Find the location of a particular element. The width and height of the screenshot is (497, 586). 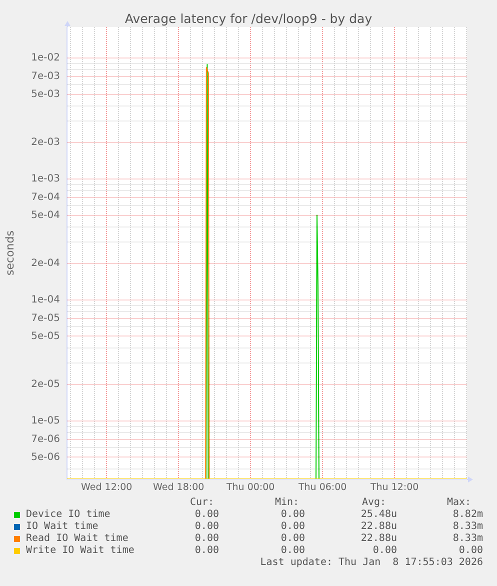

text: Cur: is located at coordinates (202, 503).